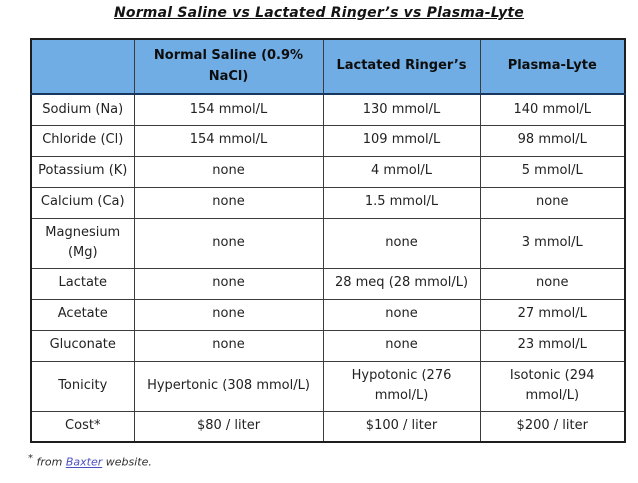 This screenshot has width=638, height=483. What do you see at coordinates (82, 345) in the screenshot?
I see `row-label: Gluconate` at bounding box center [82, 345].